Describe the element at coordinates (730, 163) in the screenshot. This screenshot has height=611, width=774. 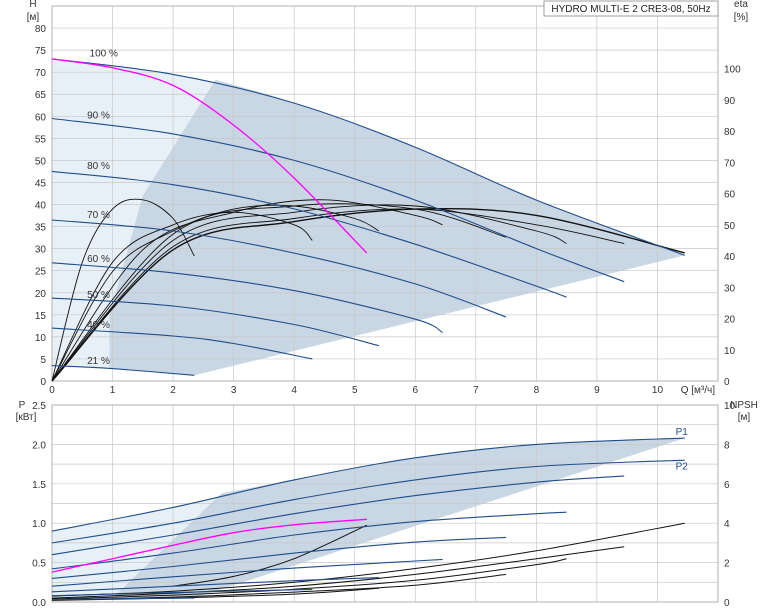
I see `y2-tick-label: 70` at that location.